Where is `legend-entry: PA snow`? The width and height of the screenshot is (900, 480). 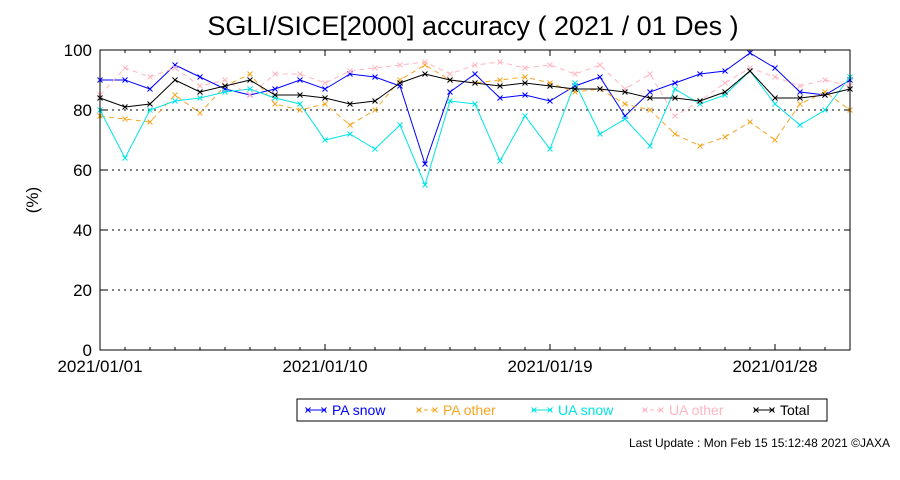
legend-entry: PA snow is located at coordinates (345, 410).